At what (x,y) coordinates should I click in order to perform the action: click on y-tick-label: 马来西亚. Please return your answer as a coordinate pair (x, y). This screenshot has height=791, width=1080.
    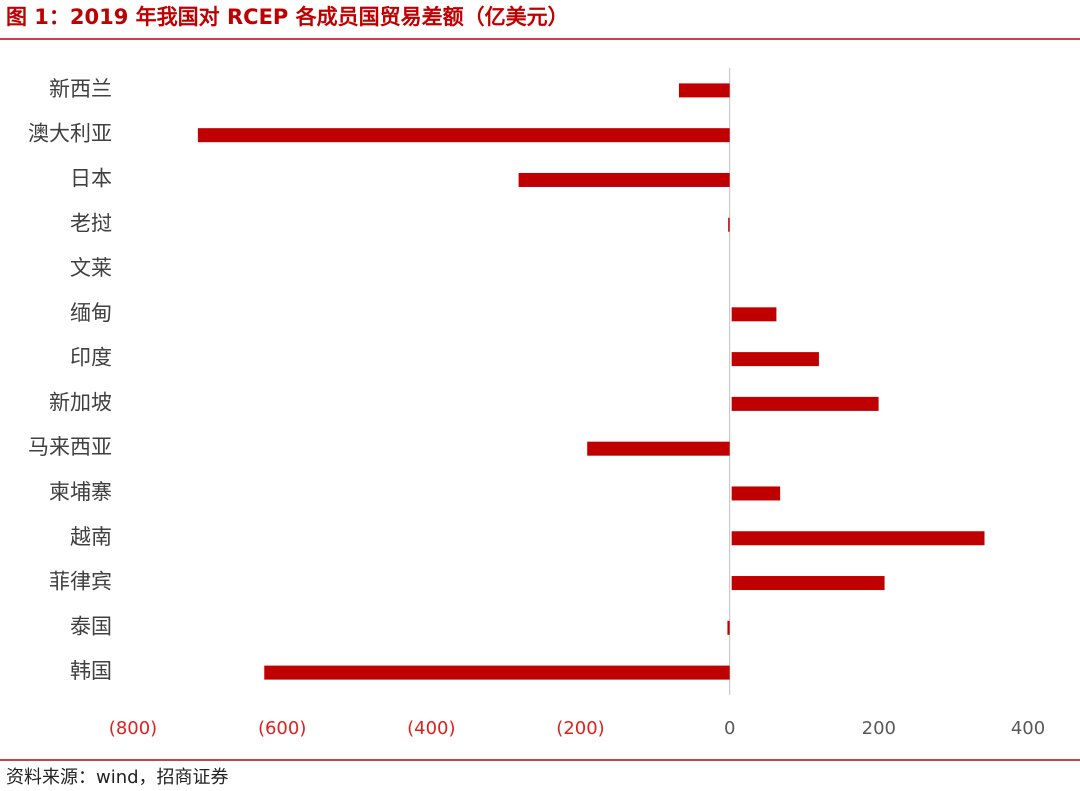
    Looking at the image, I should click on (70, 447).